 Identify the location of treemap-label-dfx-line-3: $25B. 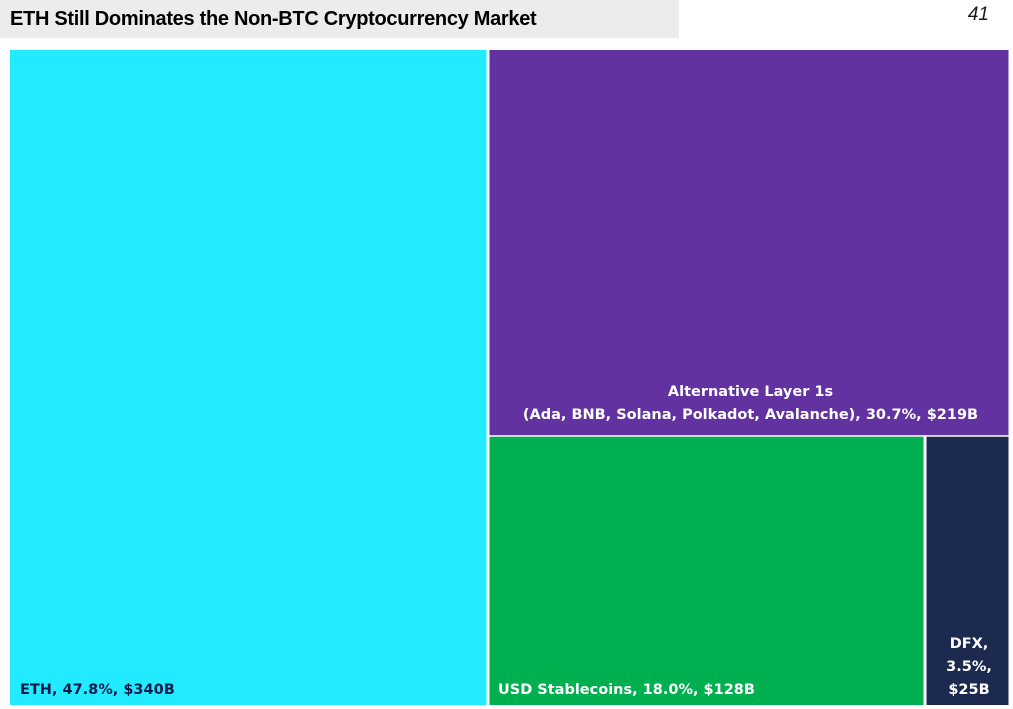
(968, 690).